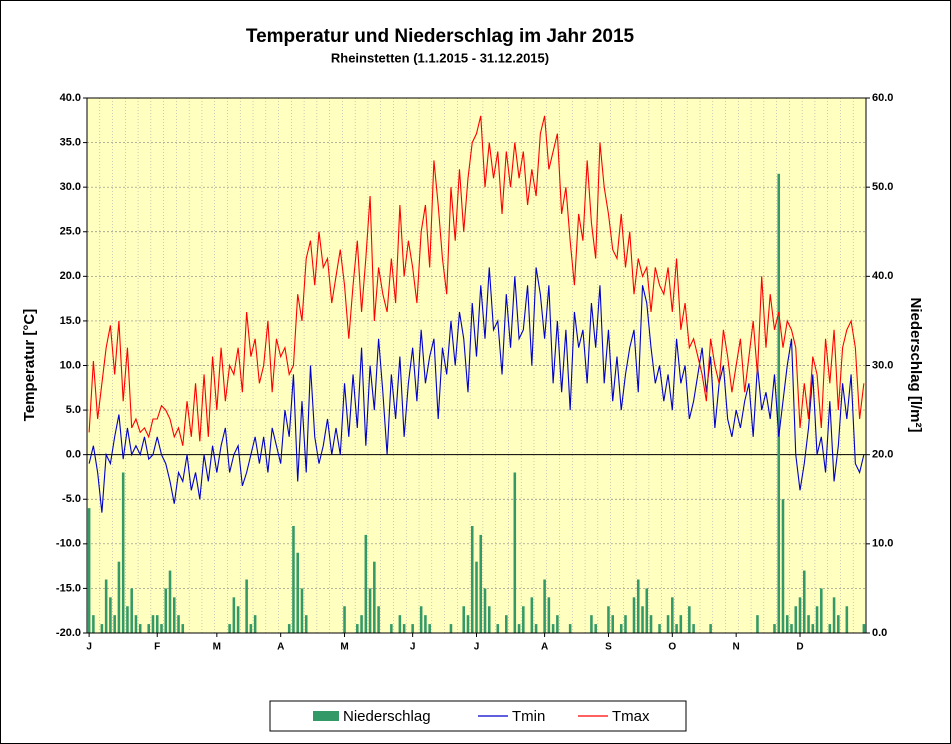 Image resolution: width=951 pixels, height=744 pixels. What do you see at coordinates (70, 187) in the screenshot?
I see `y-tick-label: 30.0` at bounding box center [70, 187].